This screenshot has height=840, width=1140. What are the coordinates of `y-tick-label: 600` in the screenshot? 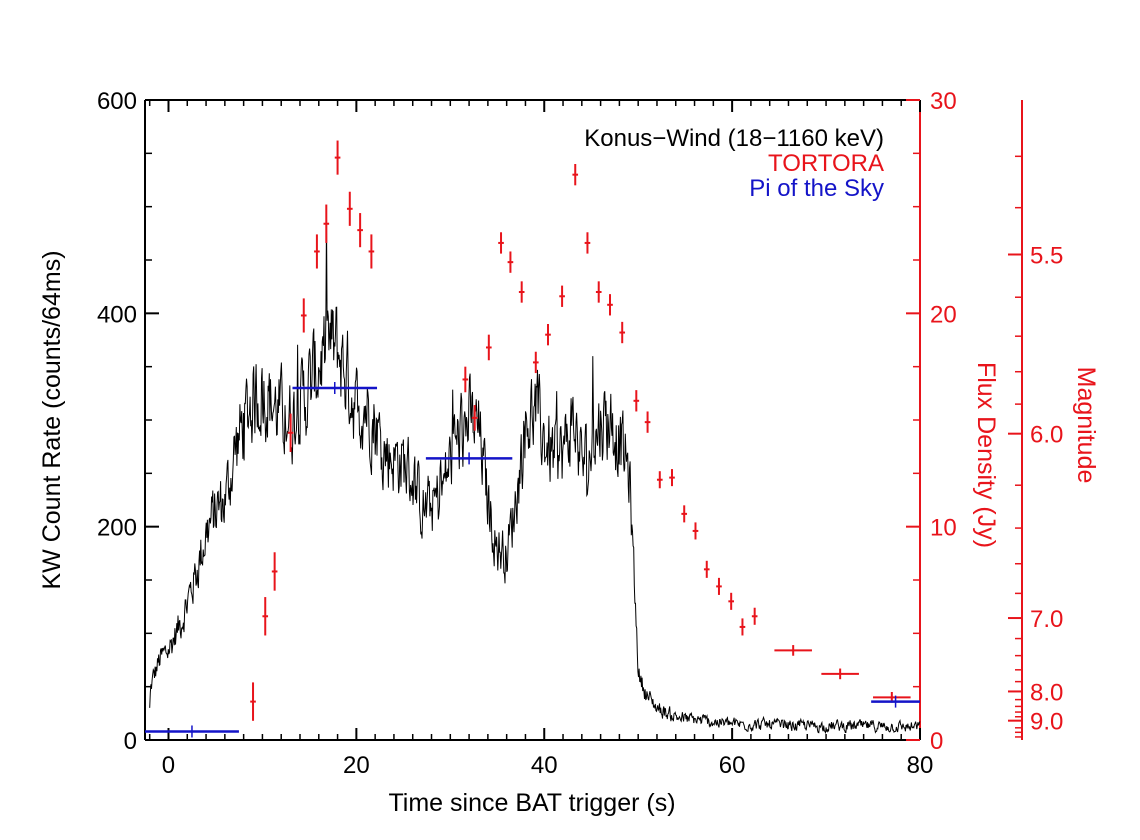 It's located at (117, 101).